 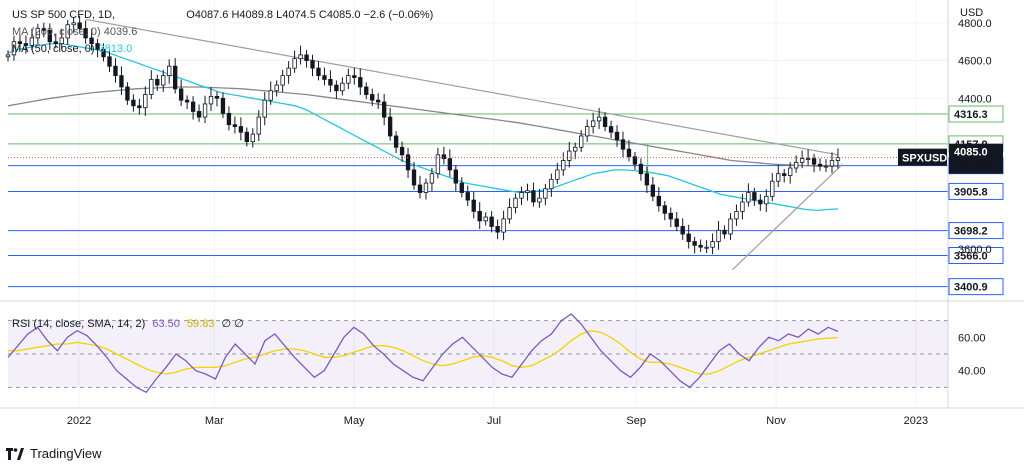 What do you see at coordinates (971, 192) in the screenshot?
I see `level-tag-label: 3905.8` at bounding box center [971, 192].